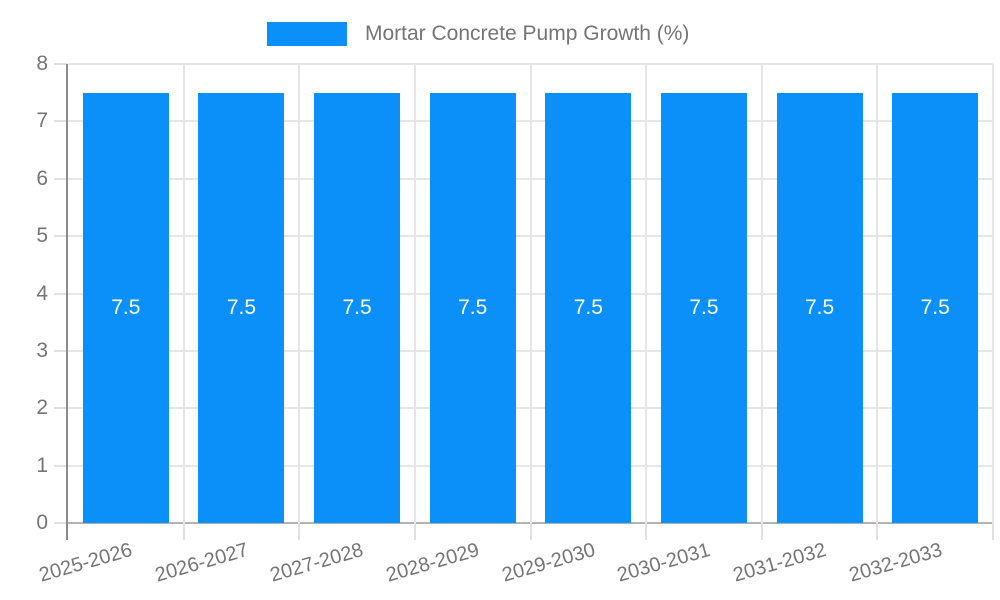 Image resolution: width=1000 pixels, height=600 pixels. What do you see at coordinates (201, 563) in the screenshot?
I see `x-tick-label: 2026-2027` at bounding box center [201, 563].